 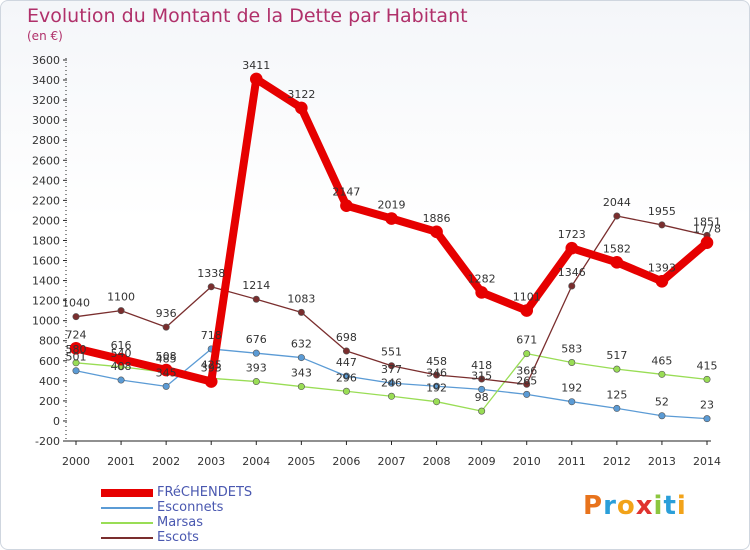 I want to click on y-tick-label: 1800, so click(x=46, y=240).